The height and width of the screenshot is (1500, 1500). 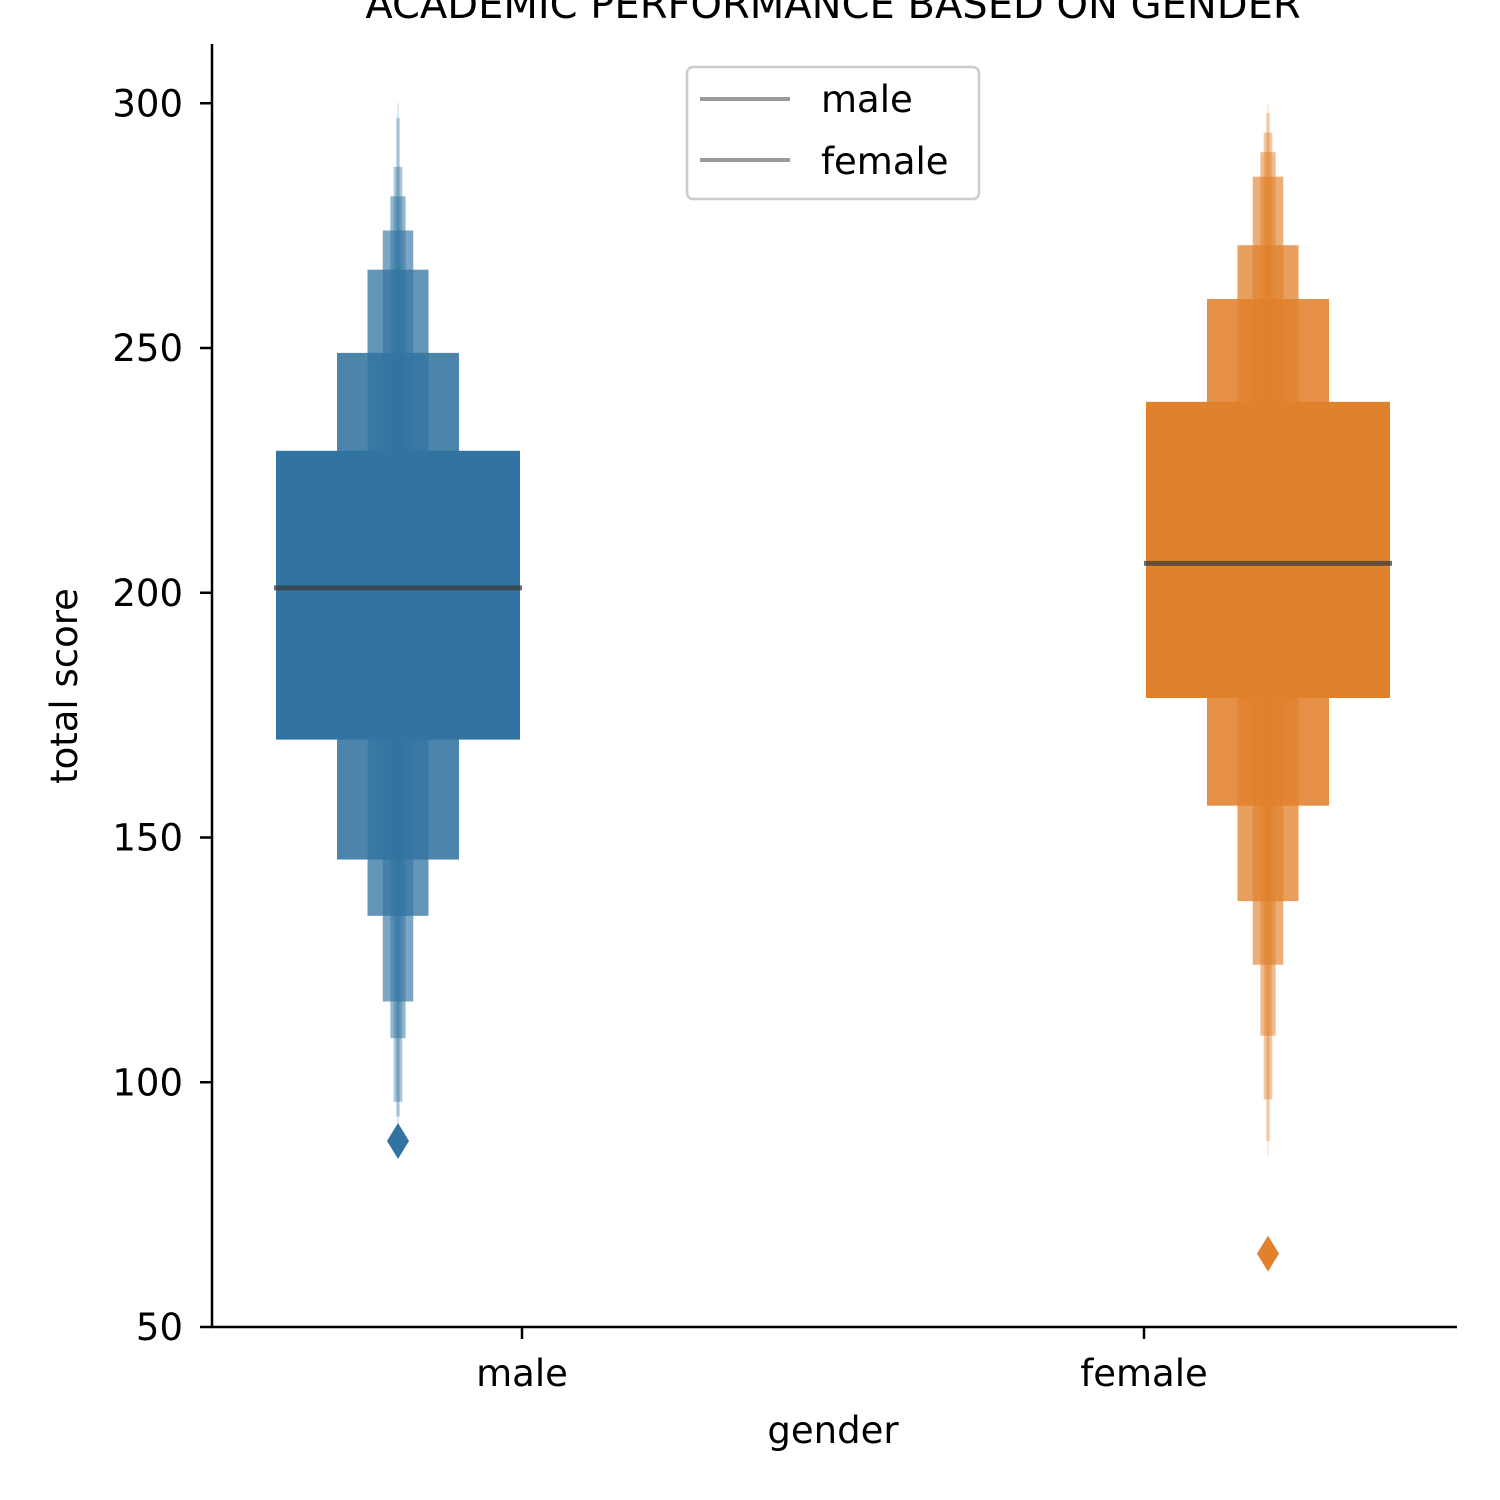 I want to click on x-axis-ticks: male female, so click(x=842, y=1361).